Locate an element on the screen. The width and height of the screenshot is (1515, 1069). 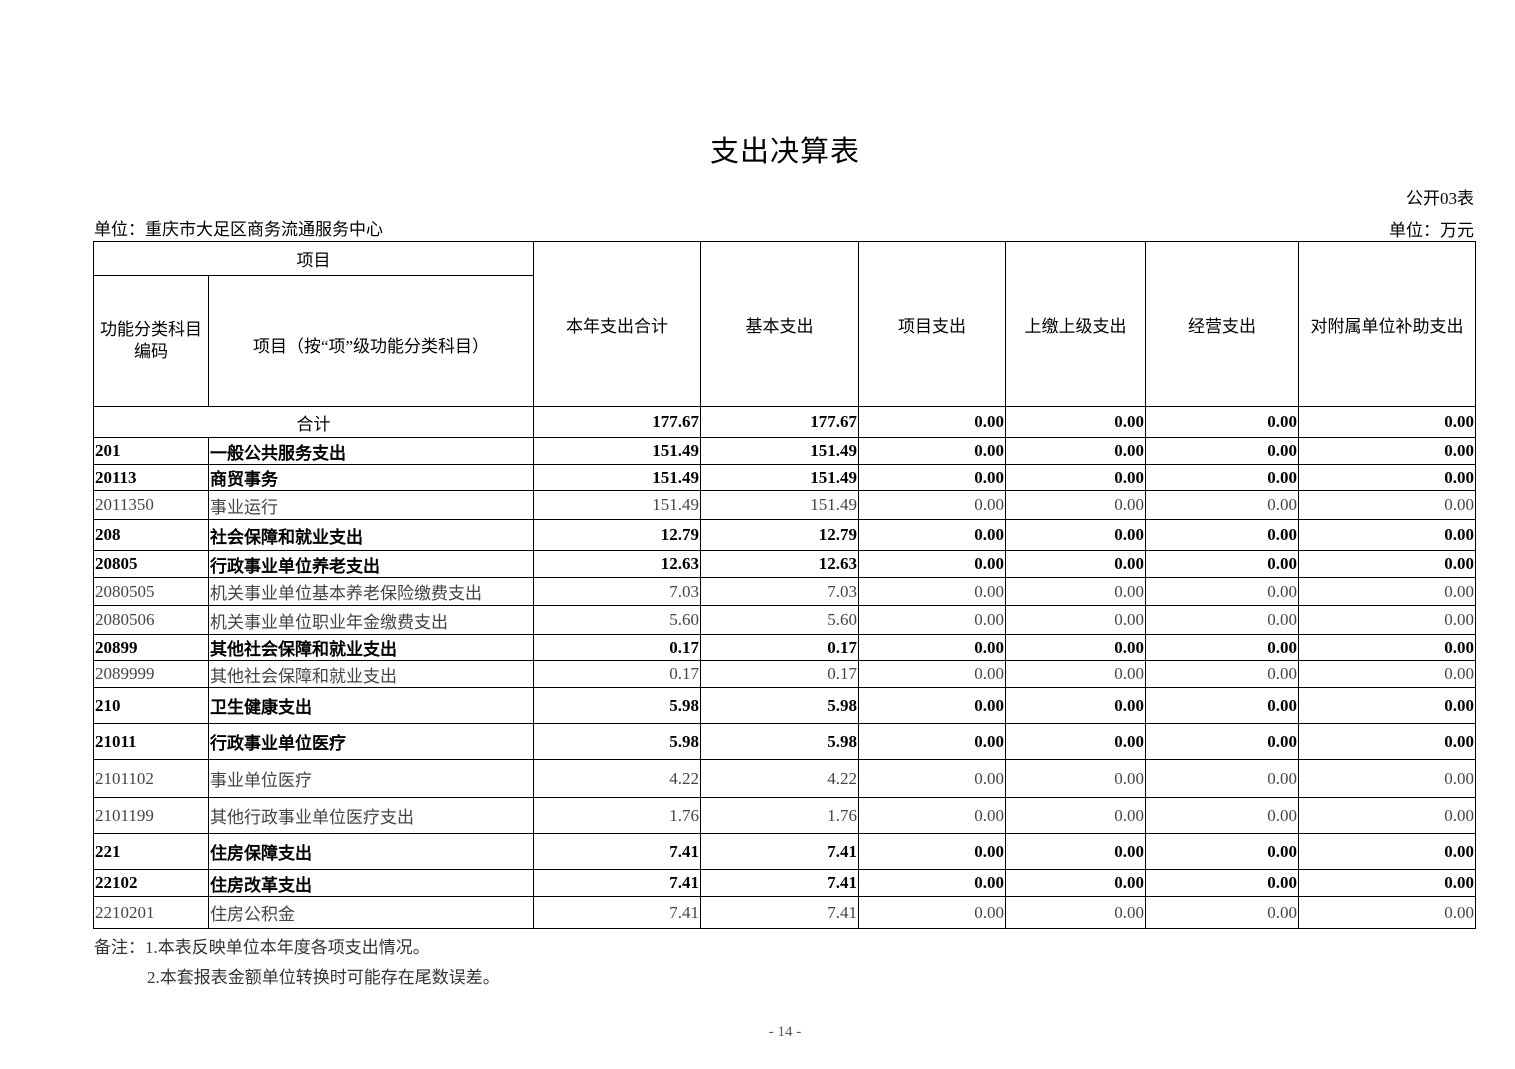
row-name: 其他社会保障和就业支出 is located at coordinates (371, 674).